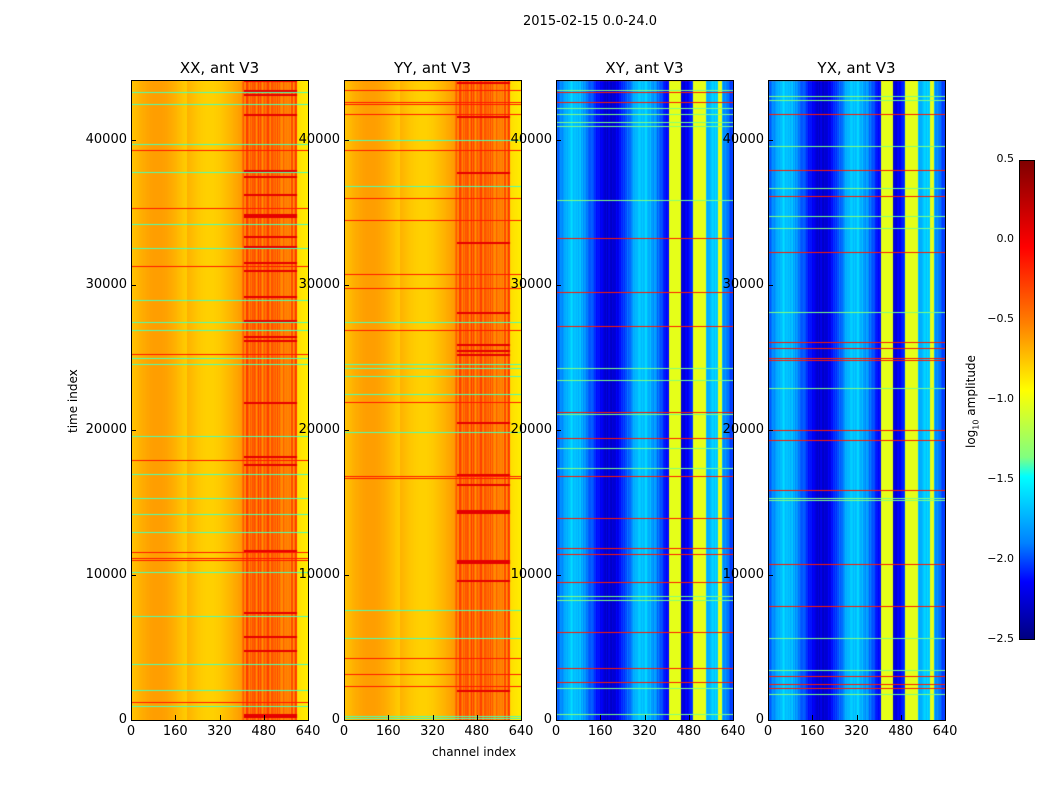  Describe the element at coordinates (971, 438) in the screenshot. I see `colorbar-label-main: log` at that location.